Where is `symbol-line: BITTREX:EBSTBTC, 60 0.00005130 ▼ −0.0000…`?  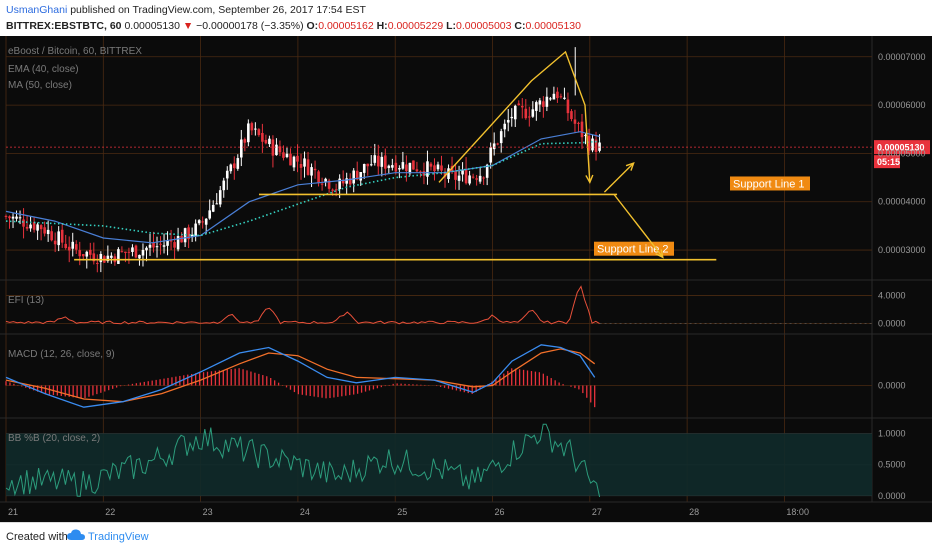
symbol-line: BITTREX:EBSTBTC, 60 0.00005130 ▼ −0.0000… is located at coordinates (293, 26).